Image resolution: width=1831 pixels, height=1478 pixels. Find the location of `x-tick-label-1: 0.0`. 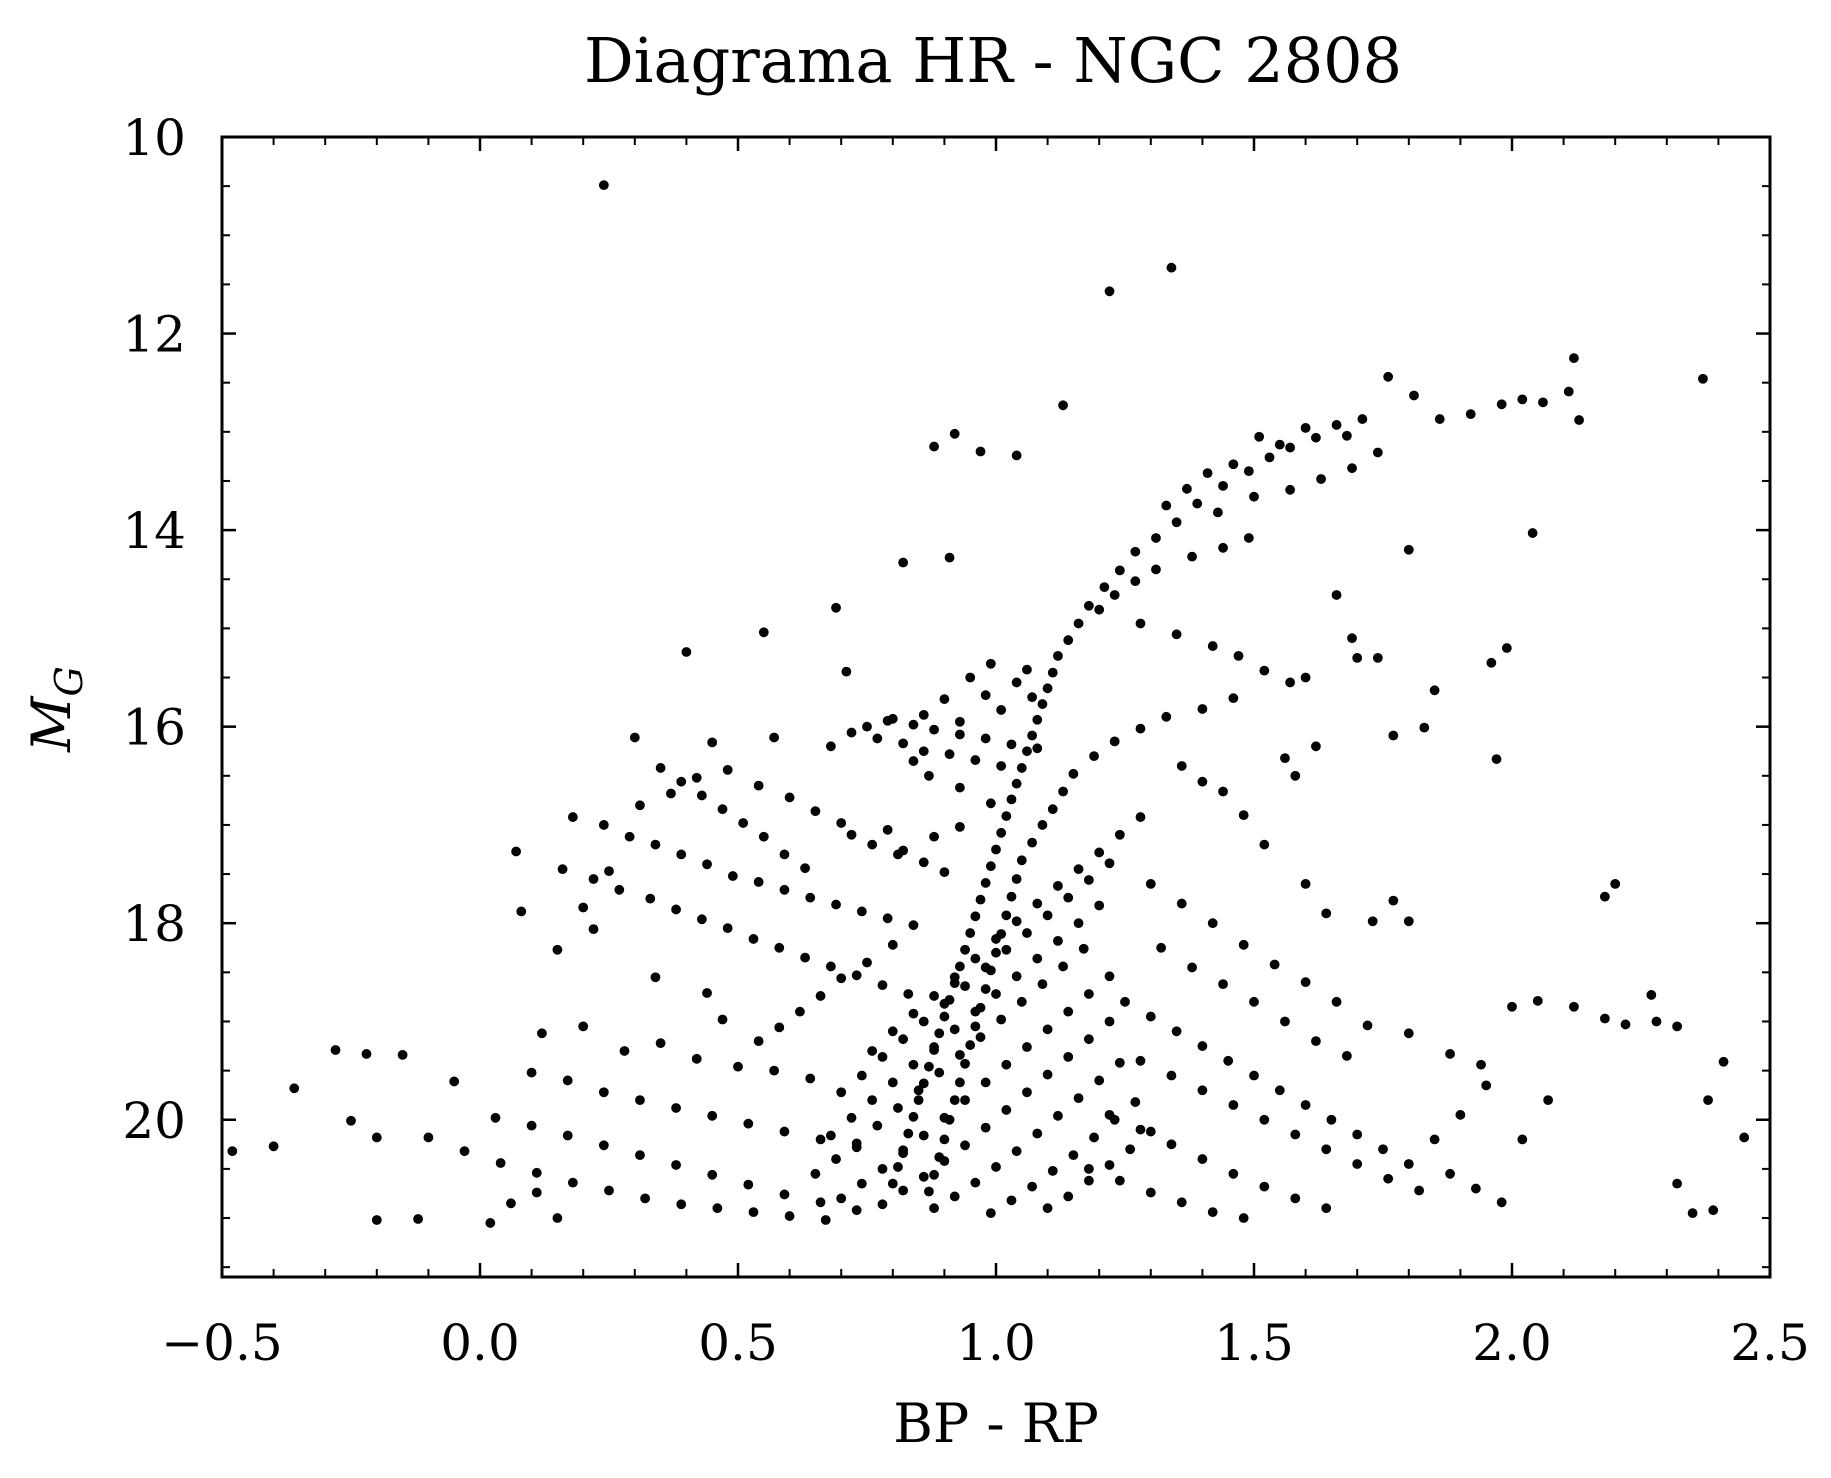

x-tick-label-1: 0.0 is located at coordinates (480, 1343).